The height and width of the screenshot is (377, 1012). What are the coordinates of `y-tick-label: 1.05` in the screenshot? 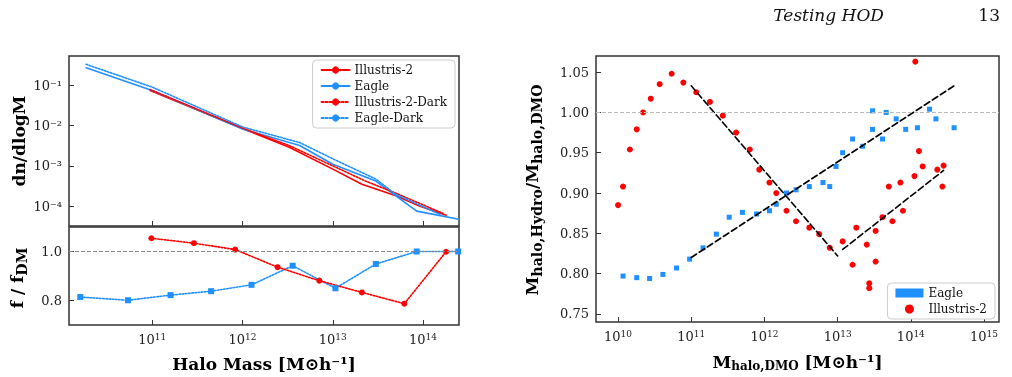 It's located at (574, 72).